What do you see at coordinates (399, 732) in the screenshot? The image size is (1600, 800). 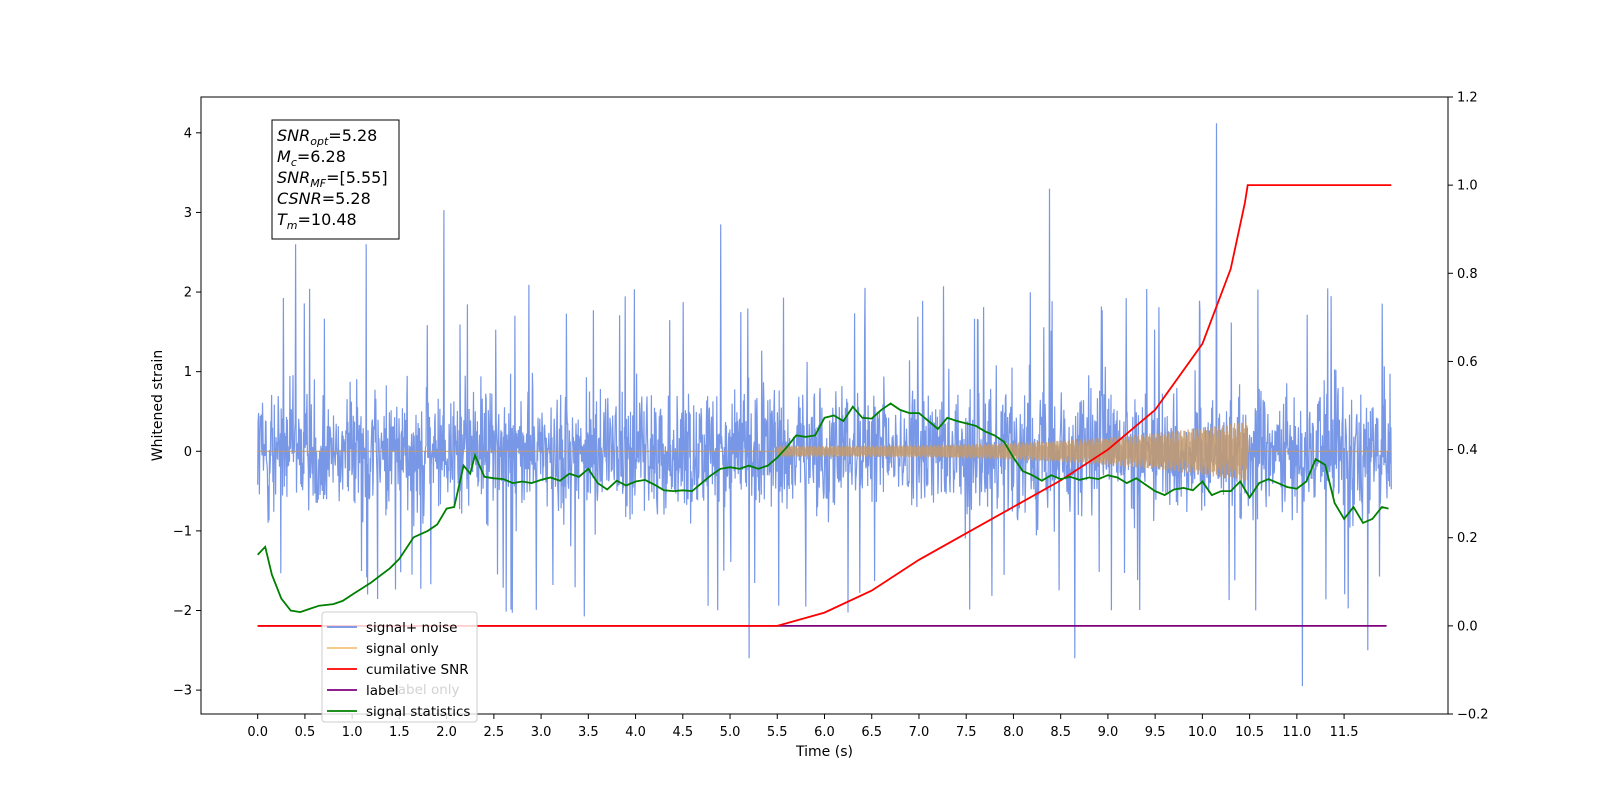 I see `x-tick-label: 1.5` at bounding box center [399, 732].